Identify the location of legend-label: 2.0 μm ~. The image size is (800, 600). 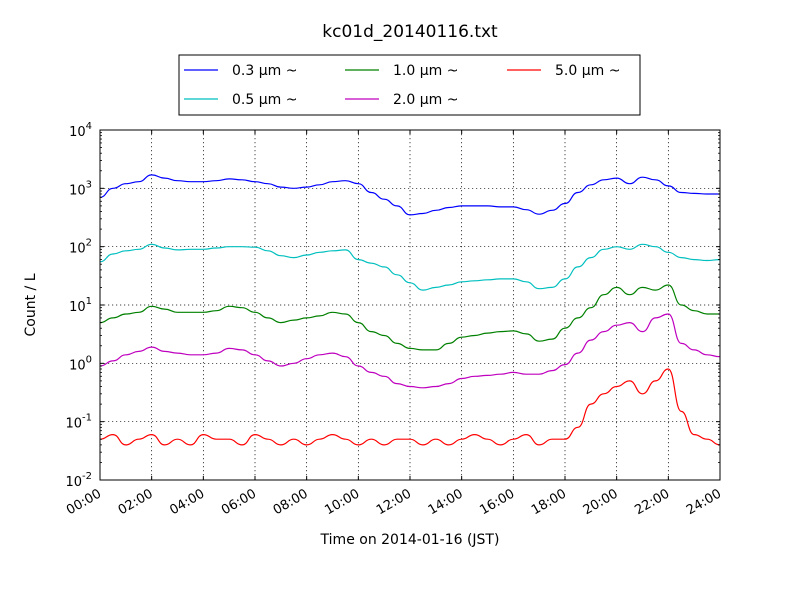
(425, 100).